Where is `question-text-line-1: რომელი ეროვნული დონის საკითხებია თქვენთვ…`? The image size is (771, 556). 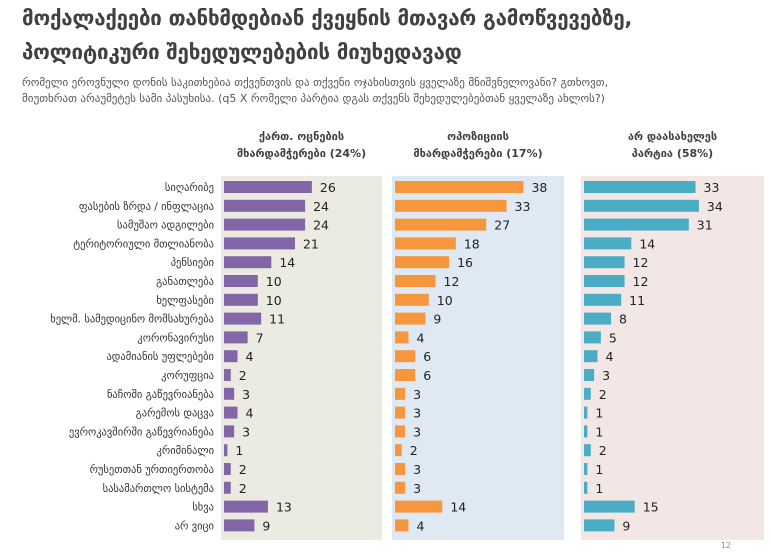 question-text-line-1: რომელი ეროვნული დონის საკითხებია თქვენთვ… is located at coordinates (315, 82).